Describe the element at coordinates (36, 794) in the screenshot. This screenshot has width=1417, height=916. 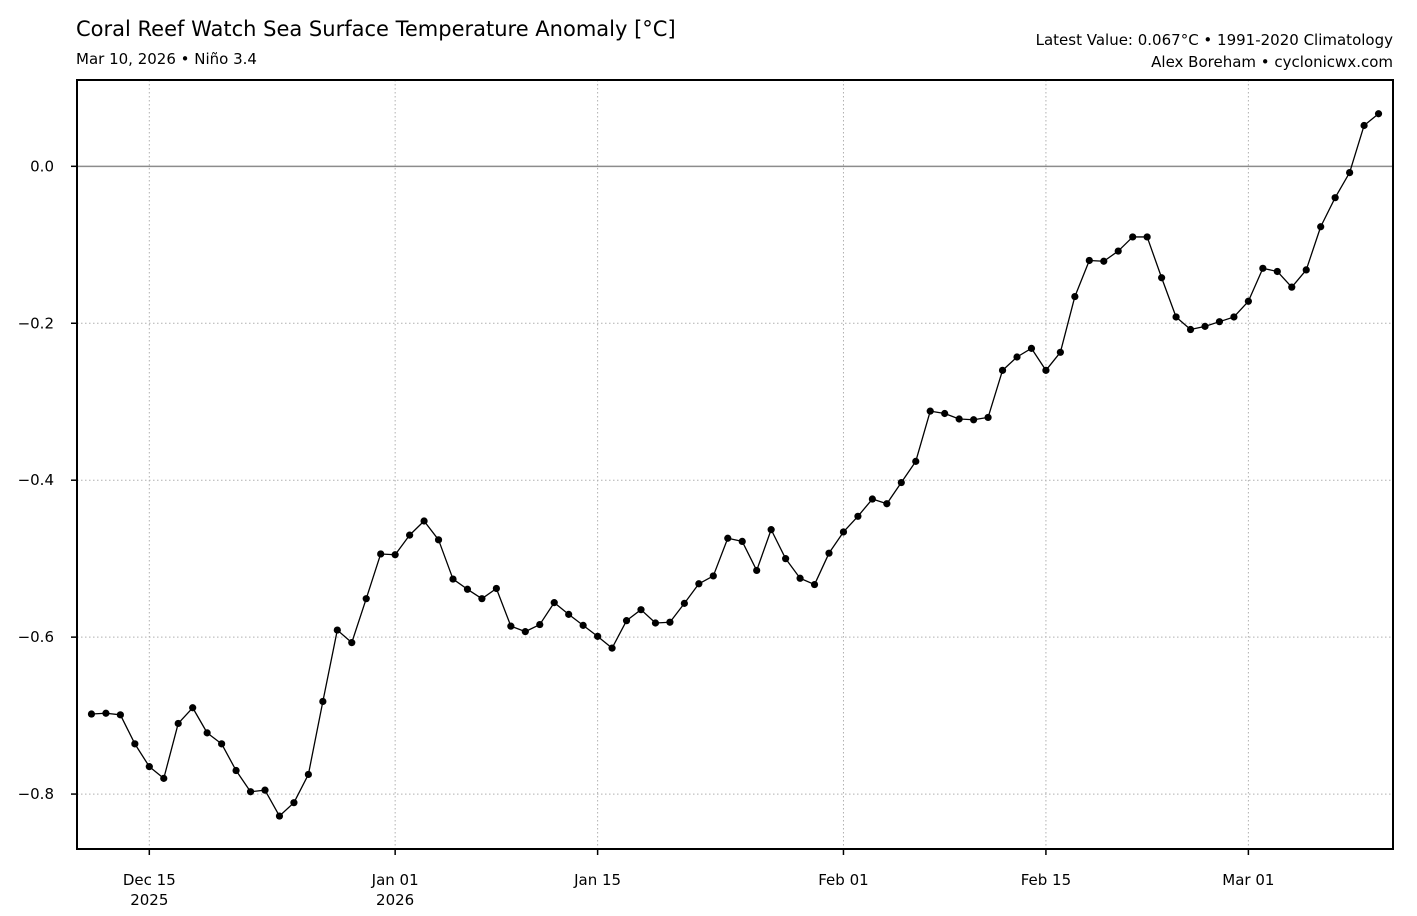
I see `y-tick-label: −0.8` at that location.